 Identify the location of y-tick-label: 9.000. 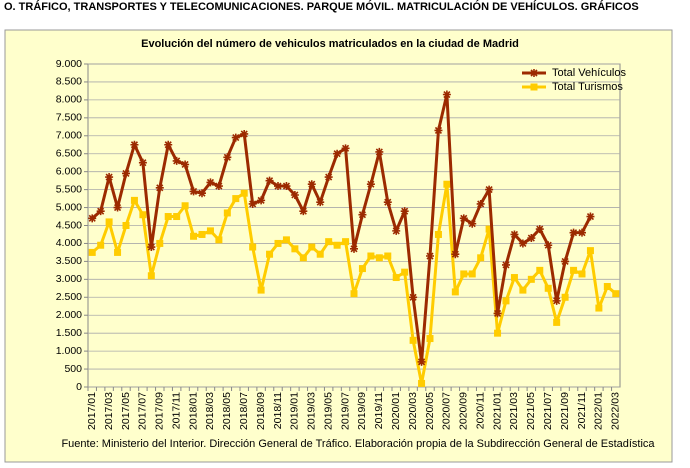
(69, 64).